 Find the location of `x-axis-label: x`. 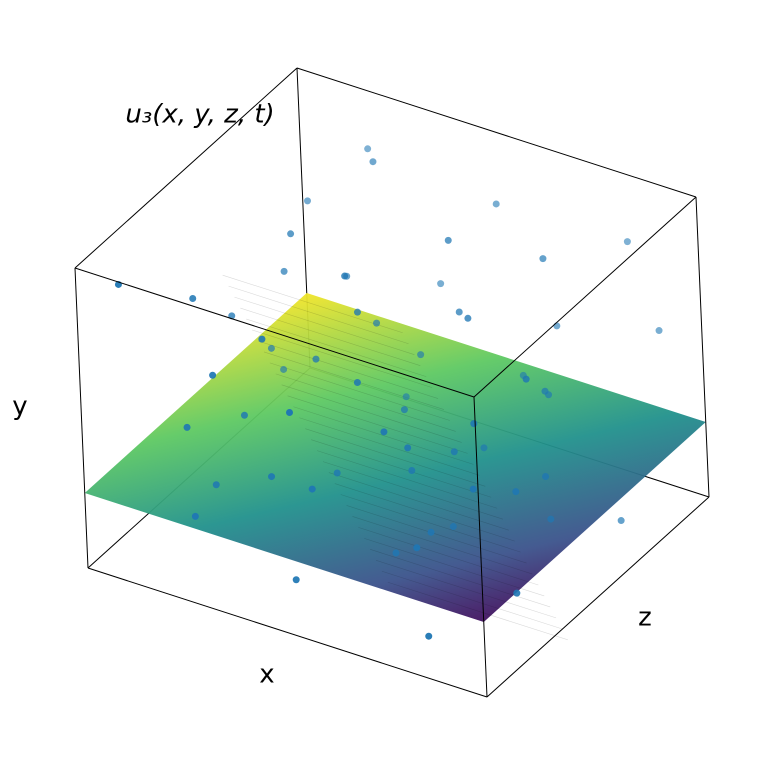

x-axis-label: x is located at coordinates (266, 675).